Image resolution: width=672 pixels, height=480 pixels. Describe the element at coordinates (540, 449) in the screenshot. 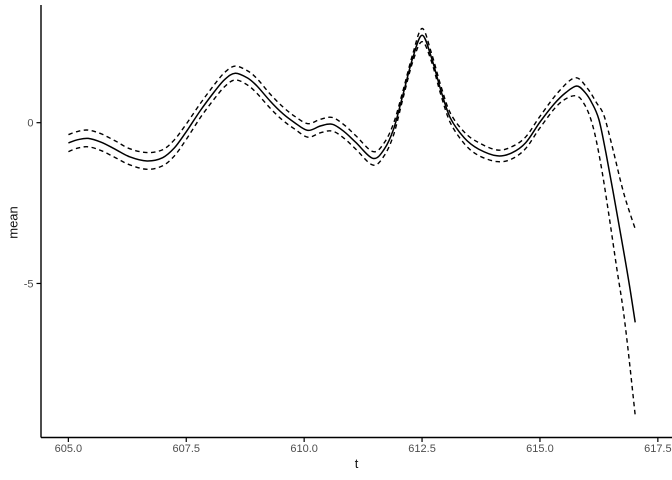

I see `x-tick-label: 615.0` at that location.